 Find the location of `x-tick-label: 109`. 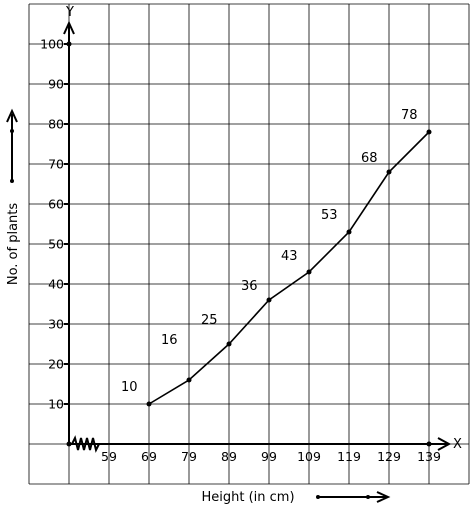

x-tick-label: 109 is located at coordinates (309, 456).